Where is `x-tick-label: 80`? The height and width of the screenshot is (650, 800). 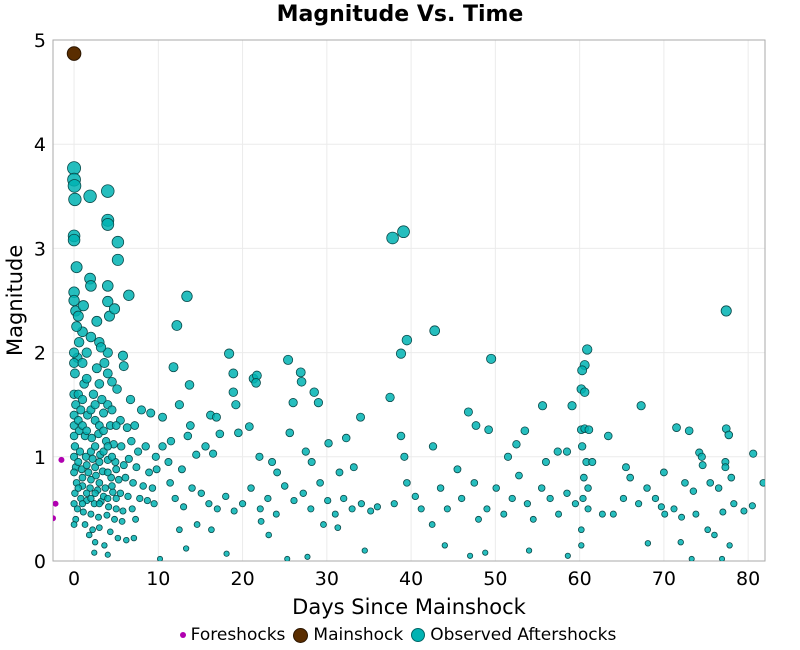 x-tick-label: 80 is located at coordinates (748, 579).